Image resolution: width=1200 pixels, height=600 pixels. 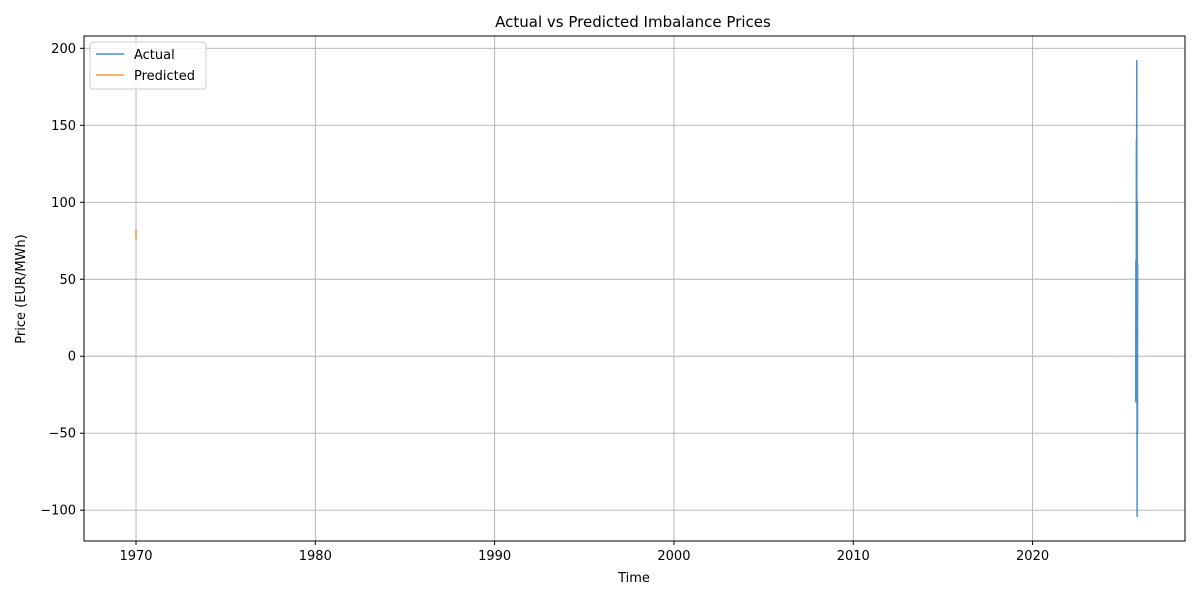 I want to click on y-tick-label: 0, so click(x=72, y=357).